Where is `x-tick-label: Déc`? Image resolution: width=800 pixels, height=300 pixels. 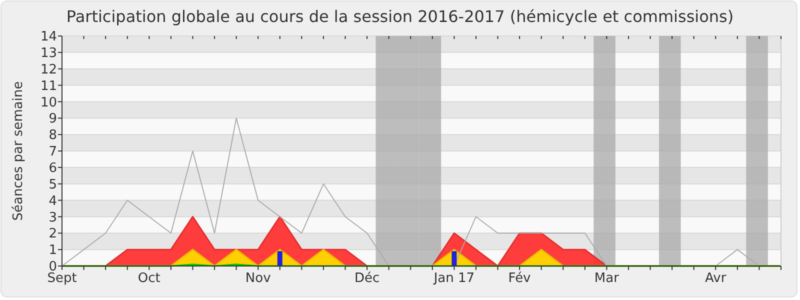 x-tick-label: Déc is located at coordinates (367, 278).